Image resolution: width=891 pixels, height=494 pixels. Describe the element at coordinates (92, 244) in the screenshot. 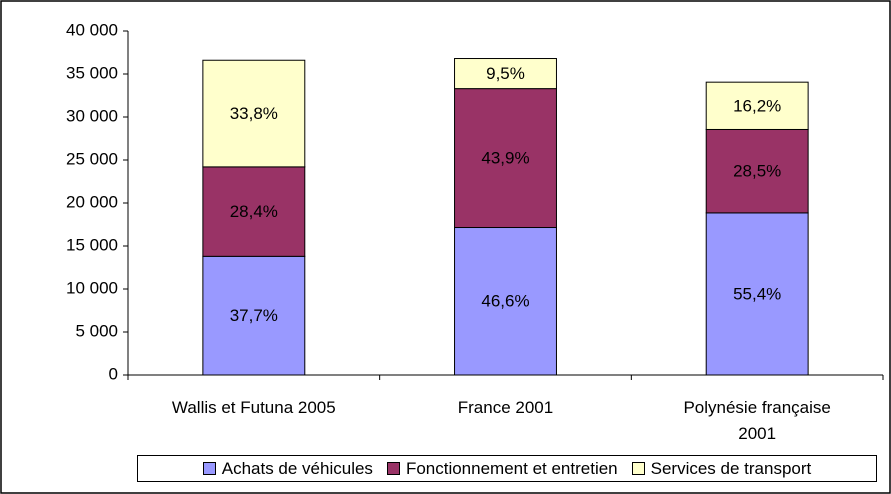

I see `y-tick-label: 15 000` at that location.